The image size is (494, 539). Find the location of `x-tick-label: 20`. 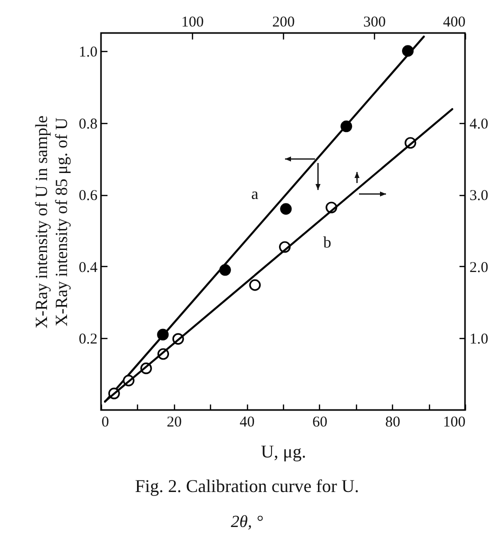

x-tick-label: 20 is located at coordinates (174, 422).